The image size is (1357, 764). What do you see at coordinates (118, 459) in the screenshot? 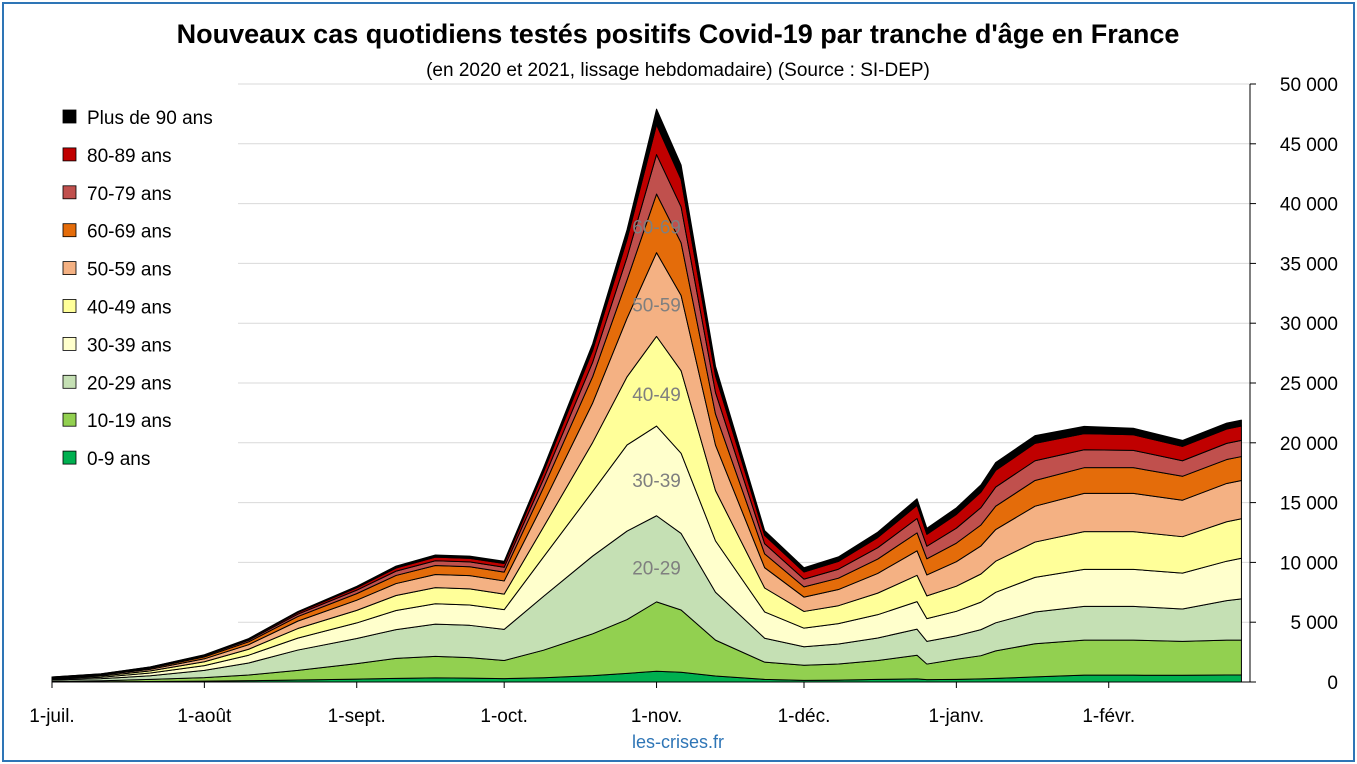
I see `legend-label: 0-9 ans` at bounding box center [118, 459].